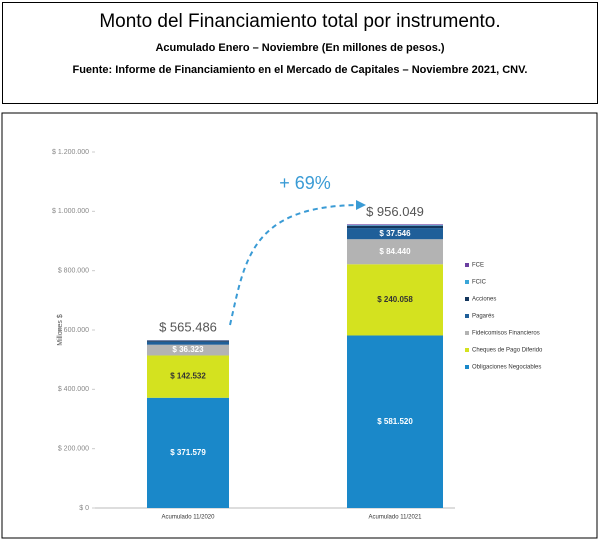  I want to click on value-label: $ 36.323, so click(188, 349).